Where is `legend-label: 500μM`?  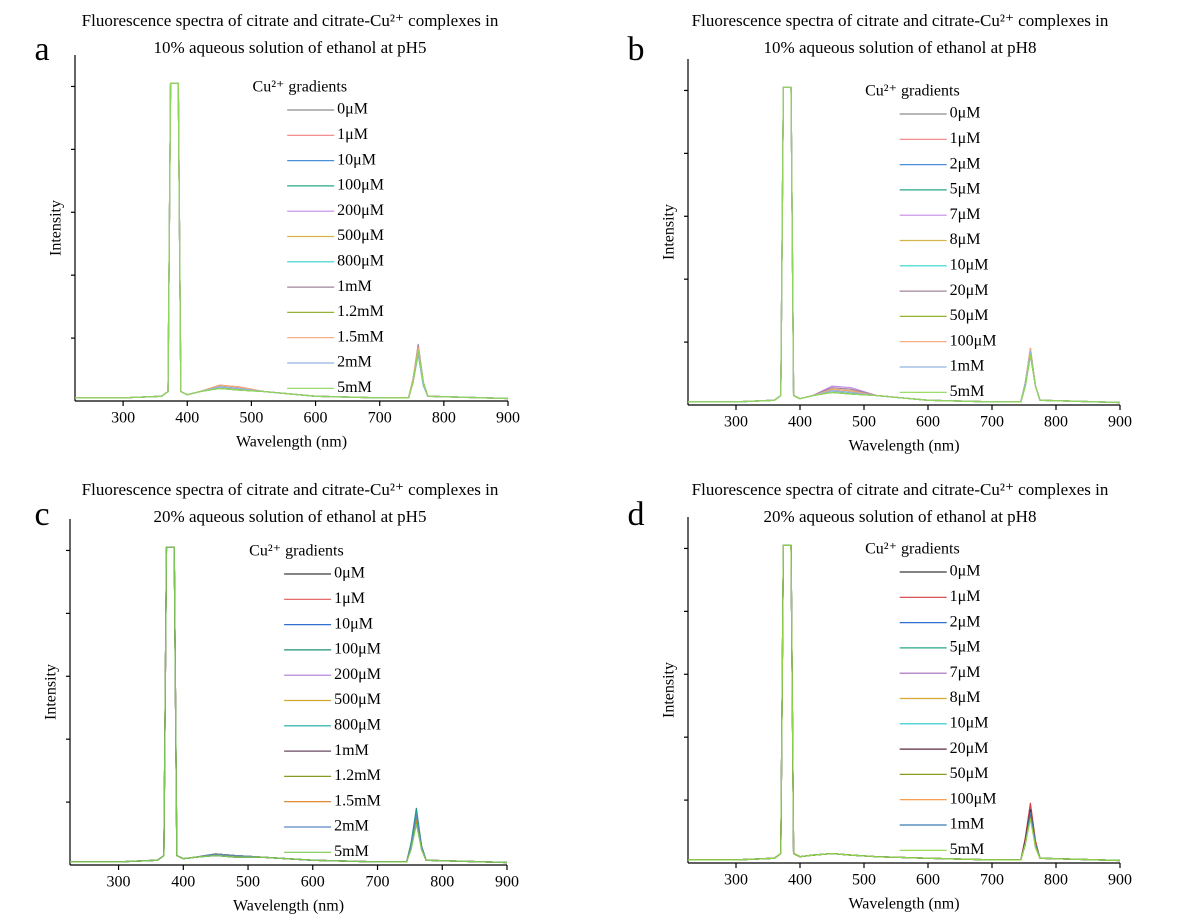
legend-label: 500μM is located at coordinates (357, 699).